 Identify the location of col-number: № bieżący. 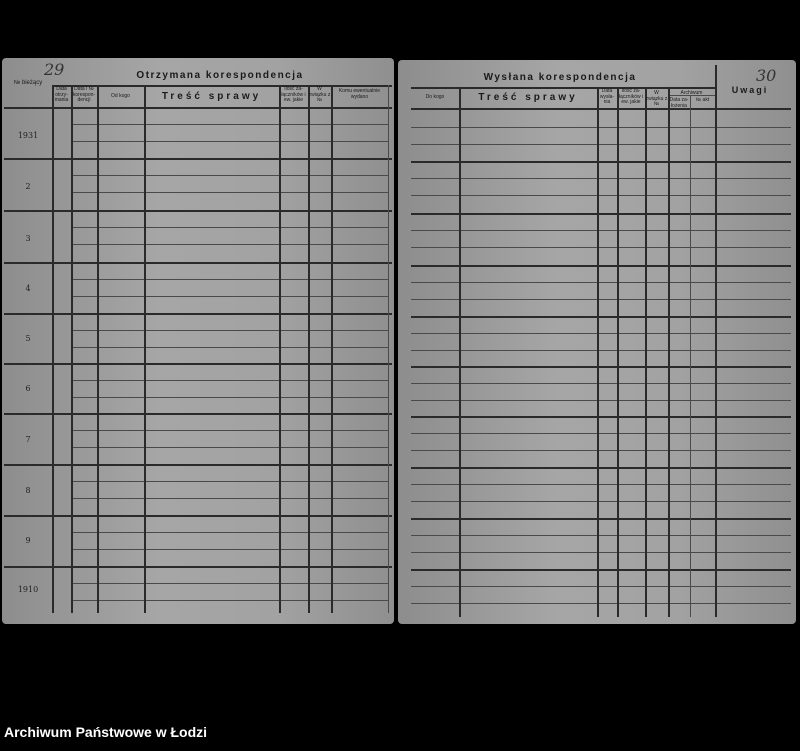
(28, 83).